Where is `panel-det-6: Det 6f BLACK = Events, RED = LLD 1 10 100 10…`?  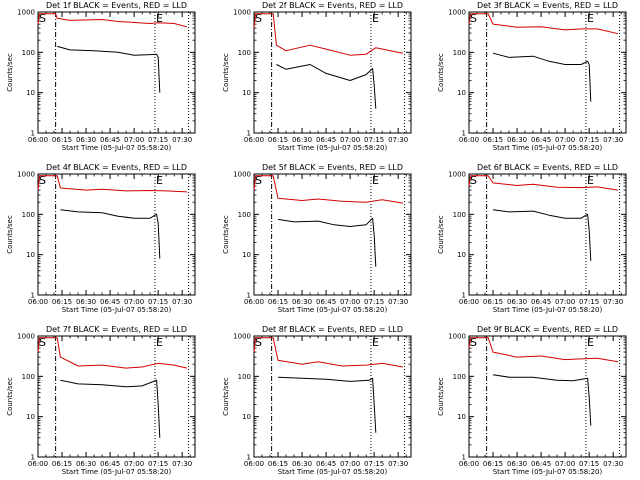 panel-det-6: Det 6f BLACK = Events, RED = LLD 1 10 100 10… is located at coordinates (532, 238).